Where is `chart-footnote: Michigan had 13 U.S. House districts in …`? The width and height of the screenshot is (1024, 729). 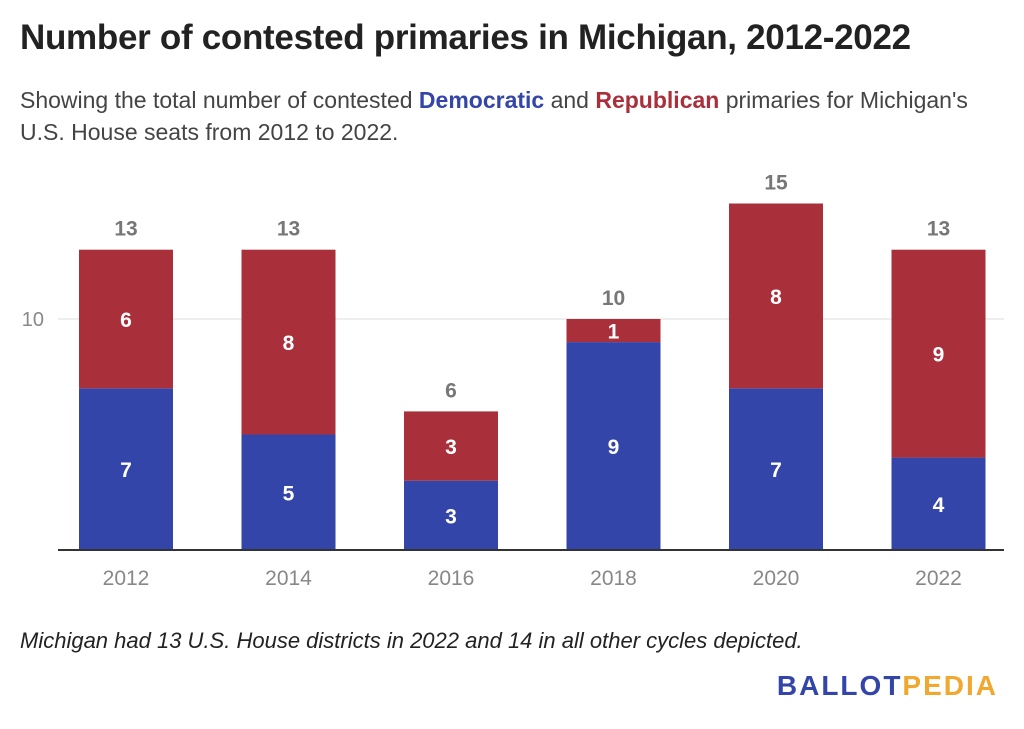 chart-footnote: Michigan had 13 U.S. House districts in … is located at coordinates (411, 640).